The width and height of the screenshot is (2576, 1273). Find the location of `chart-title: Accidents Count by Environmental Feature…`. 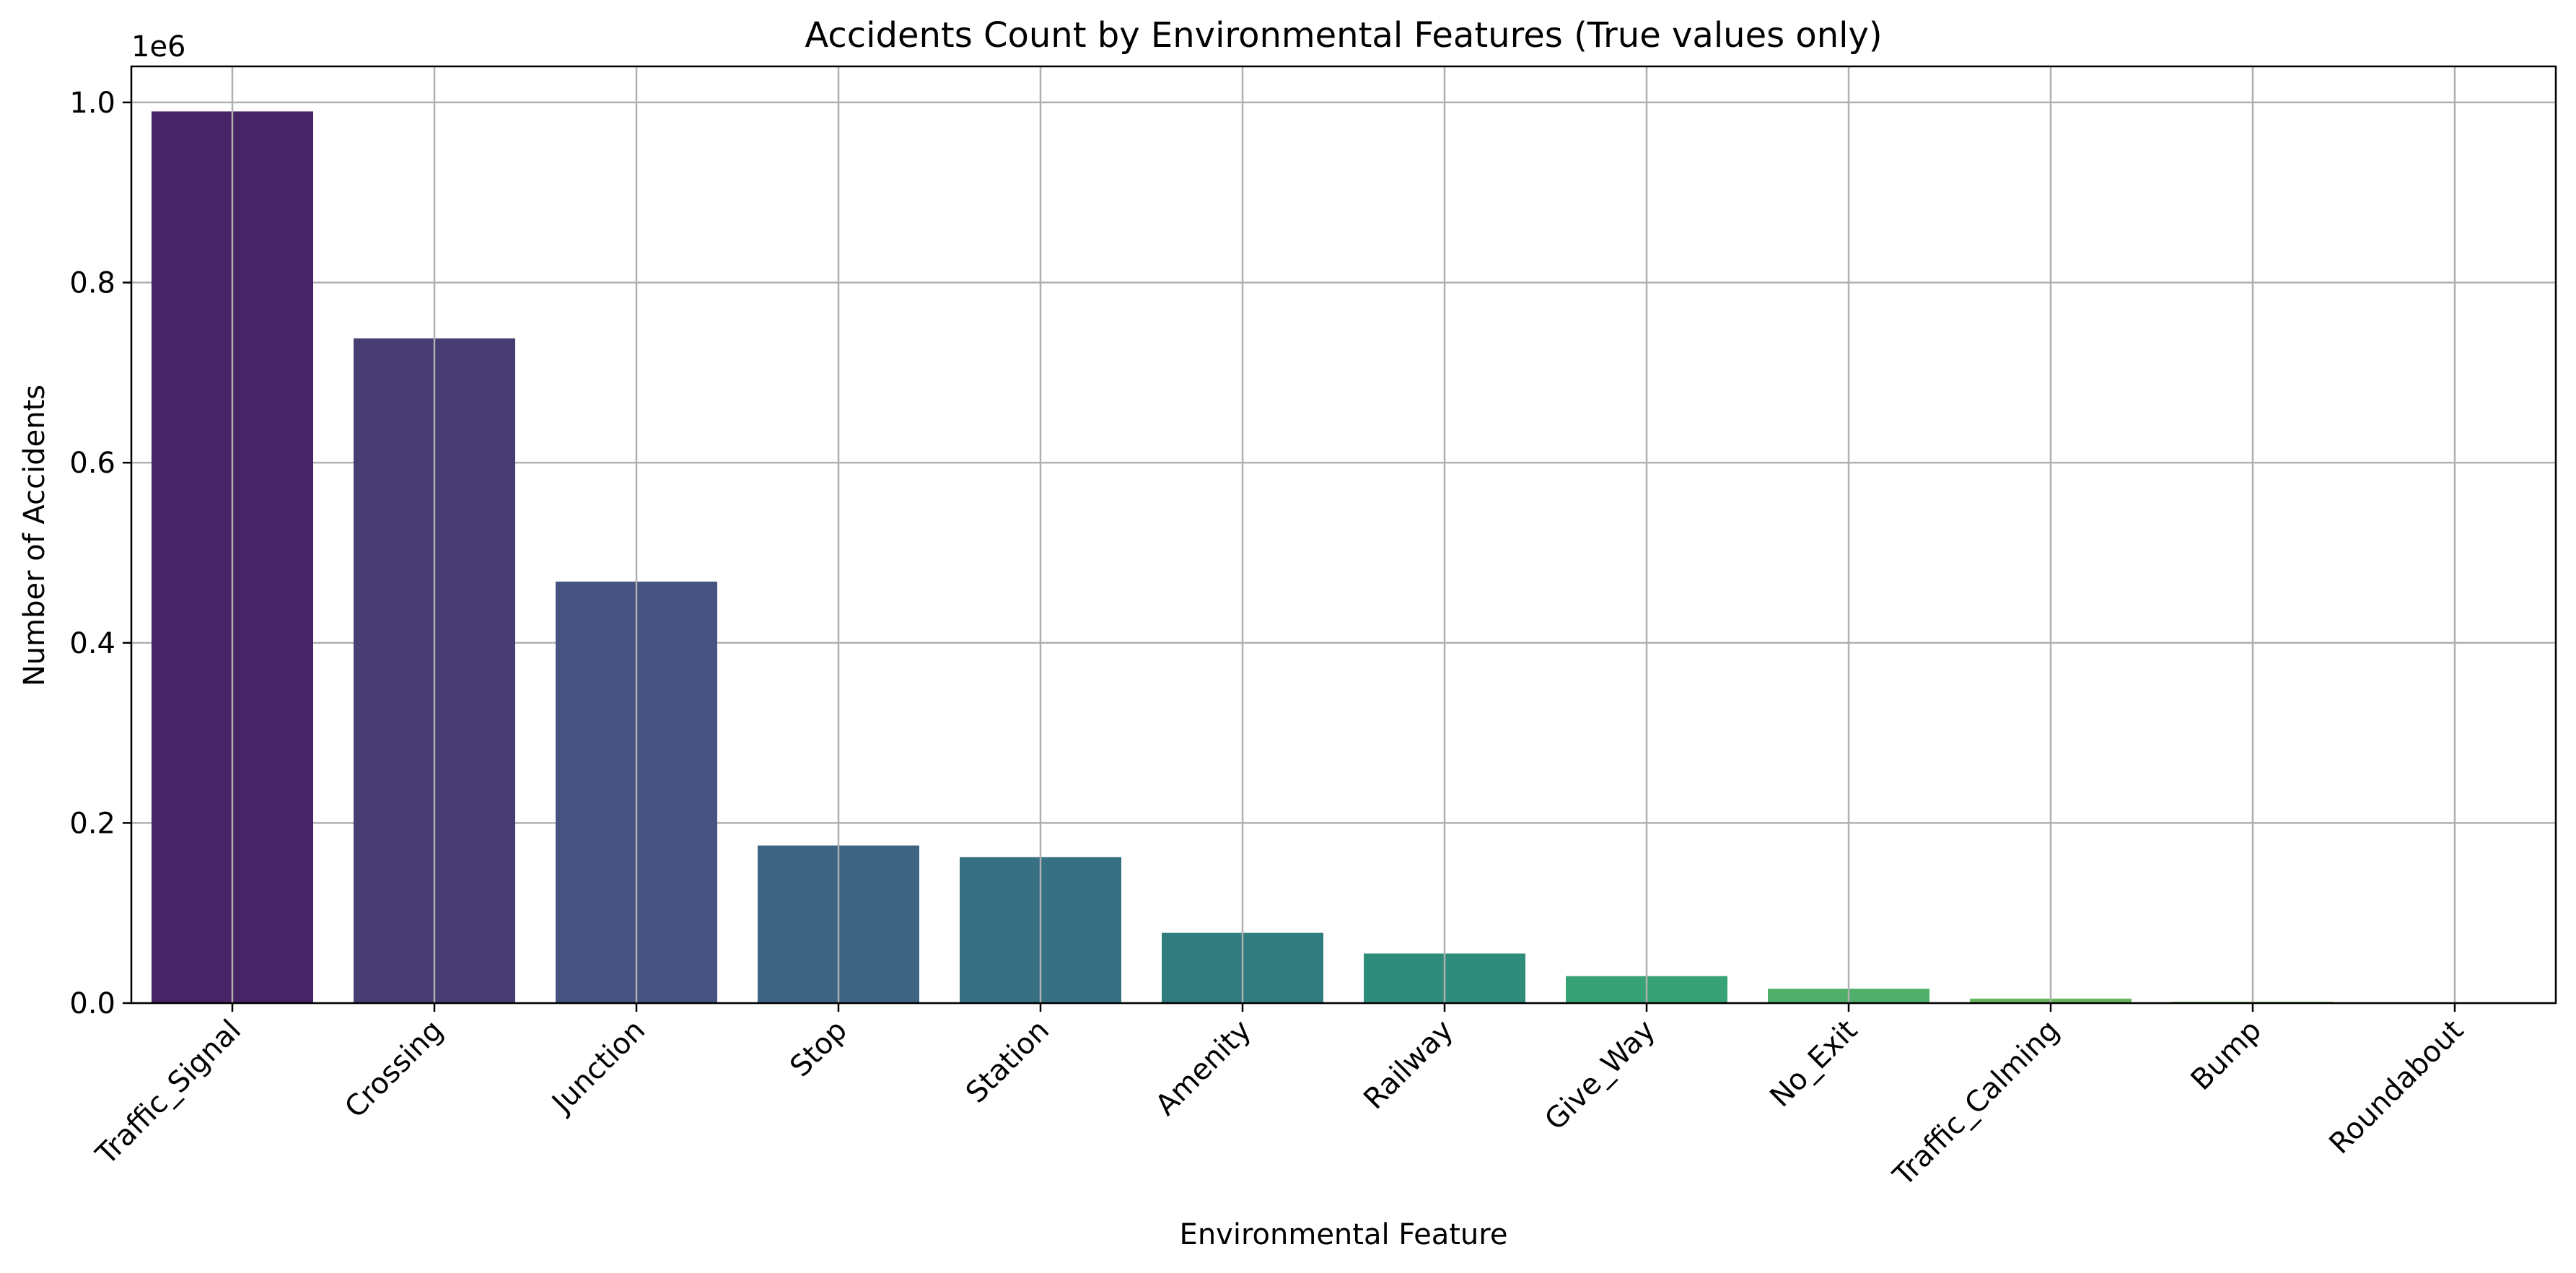

chart-title: Accidents Count by Environmental Feature… is located at coordinates (1343, 35).